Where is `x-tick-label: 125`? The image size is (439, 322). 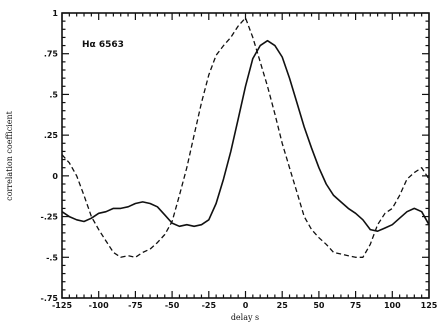 x-tick-label: 125 is located at coordinates (429, 305).